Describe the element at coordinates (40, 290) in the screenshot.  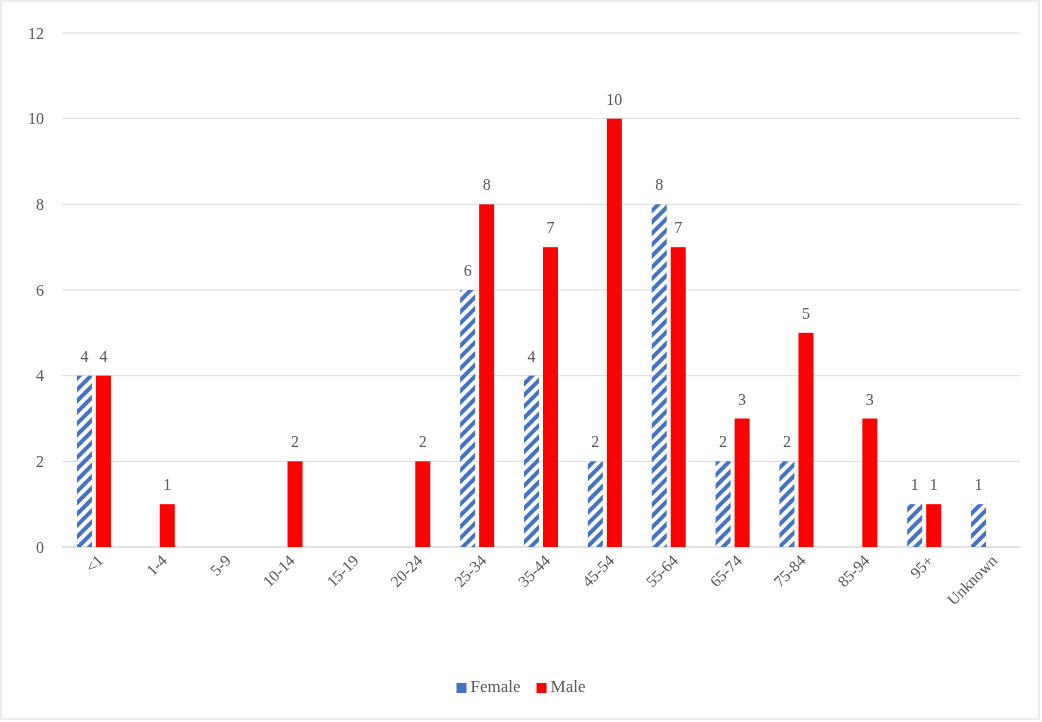
I see `y-tick-label: 6` at that location.